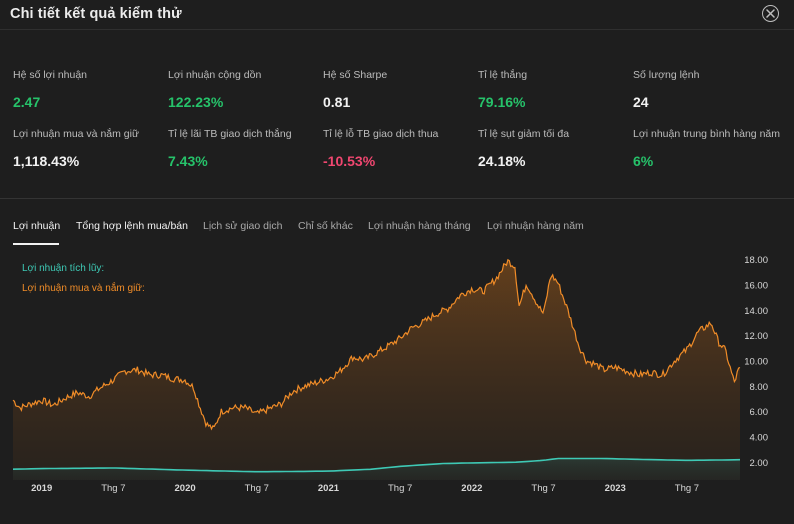  Describe the element at coordinates (502, 102) in the screenshot. I see `stat-value: 79.16%` at that location.